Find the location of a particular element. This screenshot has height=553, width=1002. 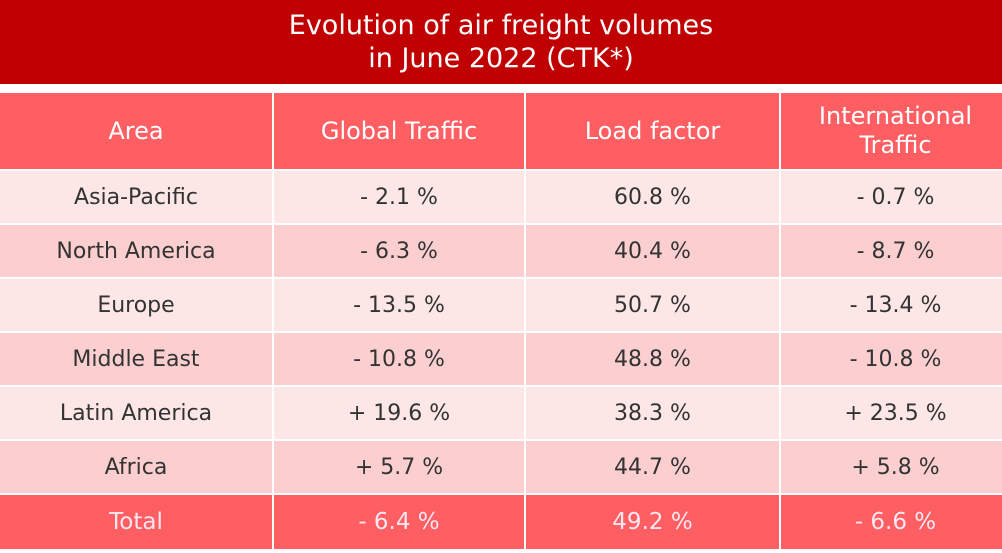

cell-international-traffic: + 5.8 % is located at coordinates (891, 467).